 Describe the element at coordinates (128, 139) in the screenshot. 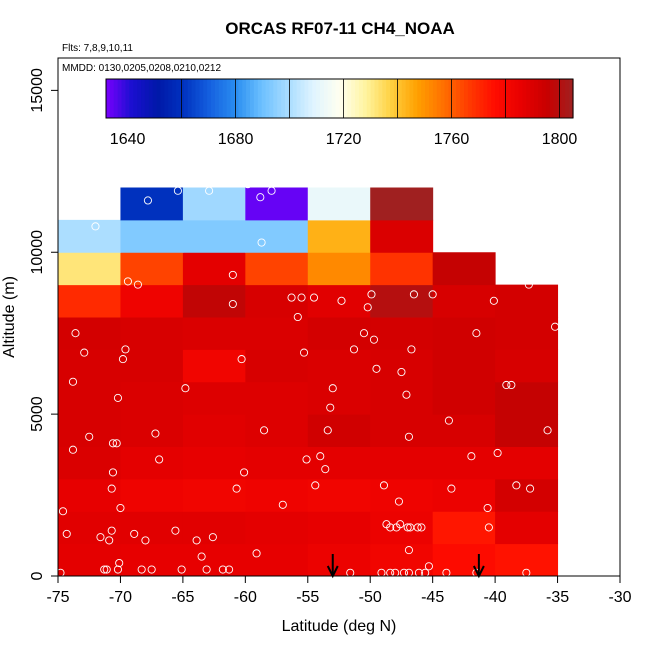

I see `colorbar-tick-label: 1640` at that location.